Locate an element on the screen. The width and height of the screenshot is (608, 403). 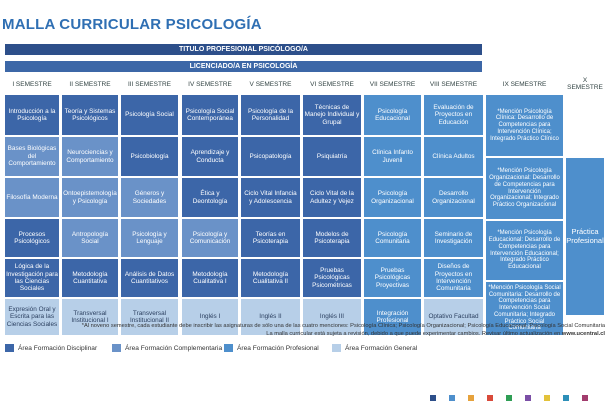
course-cell: Ética y Deontología is located at coordinates (210, 197).